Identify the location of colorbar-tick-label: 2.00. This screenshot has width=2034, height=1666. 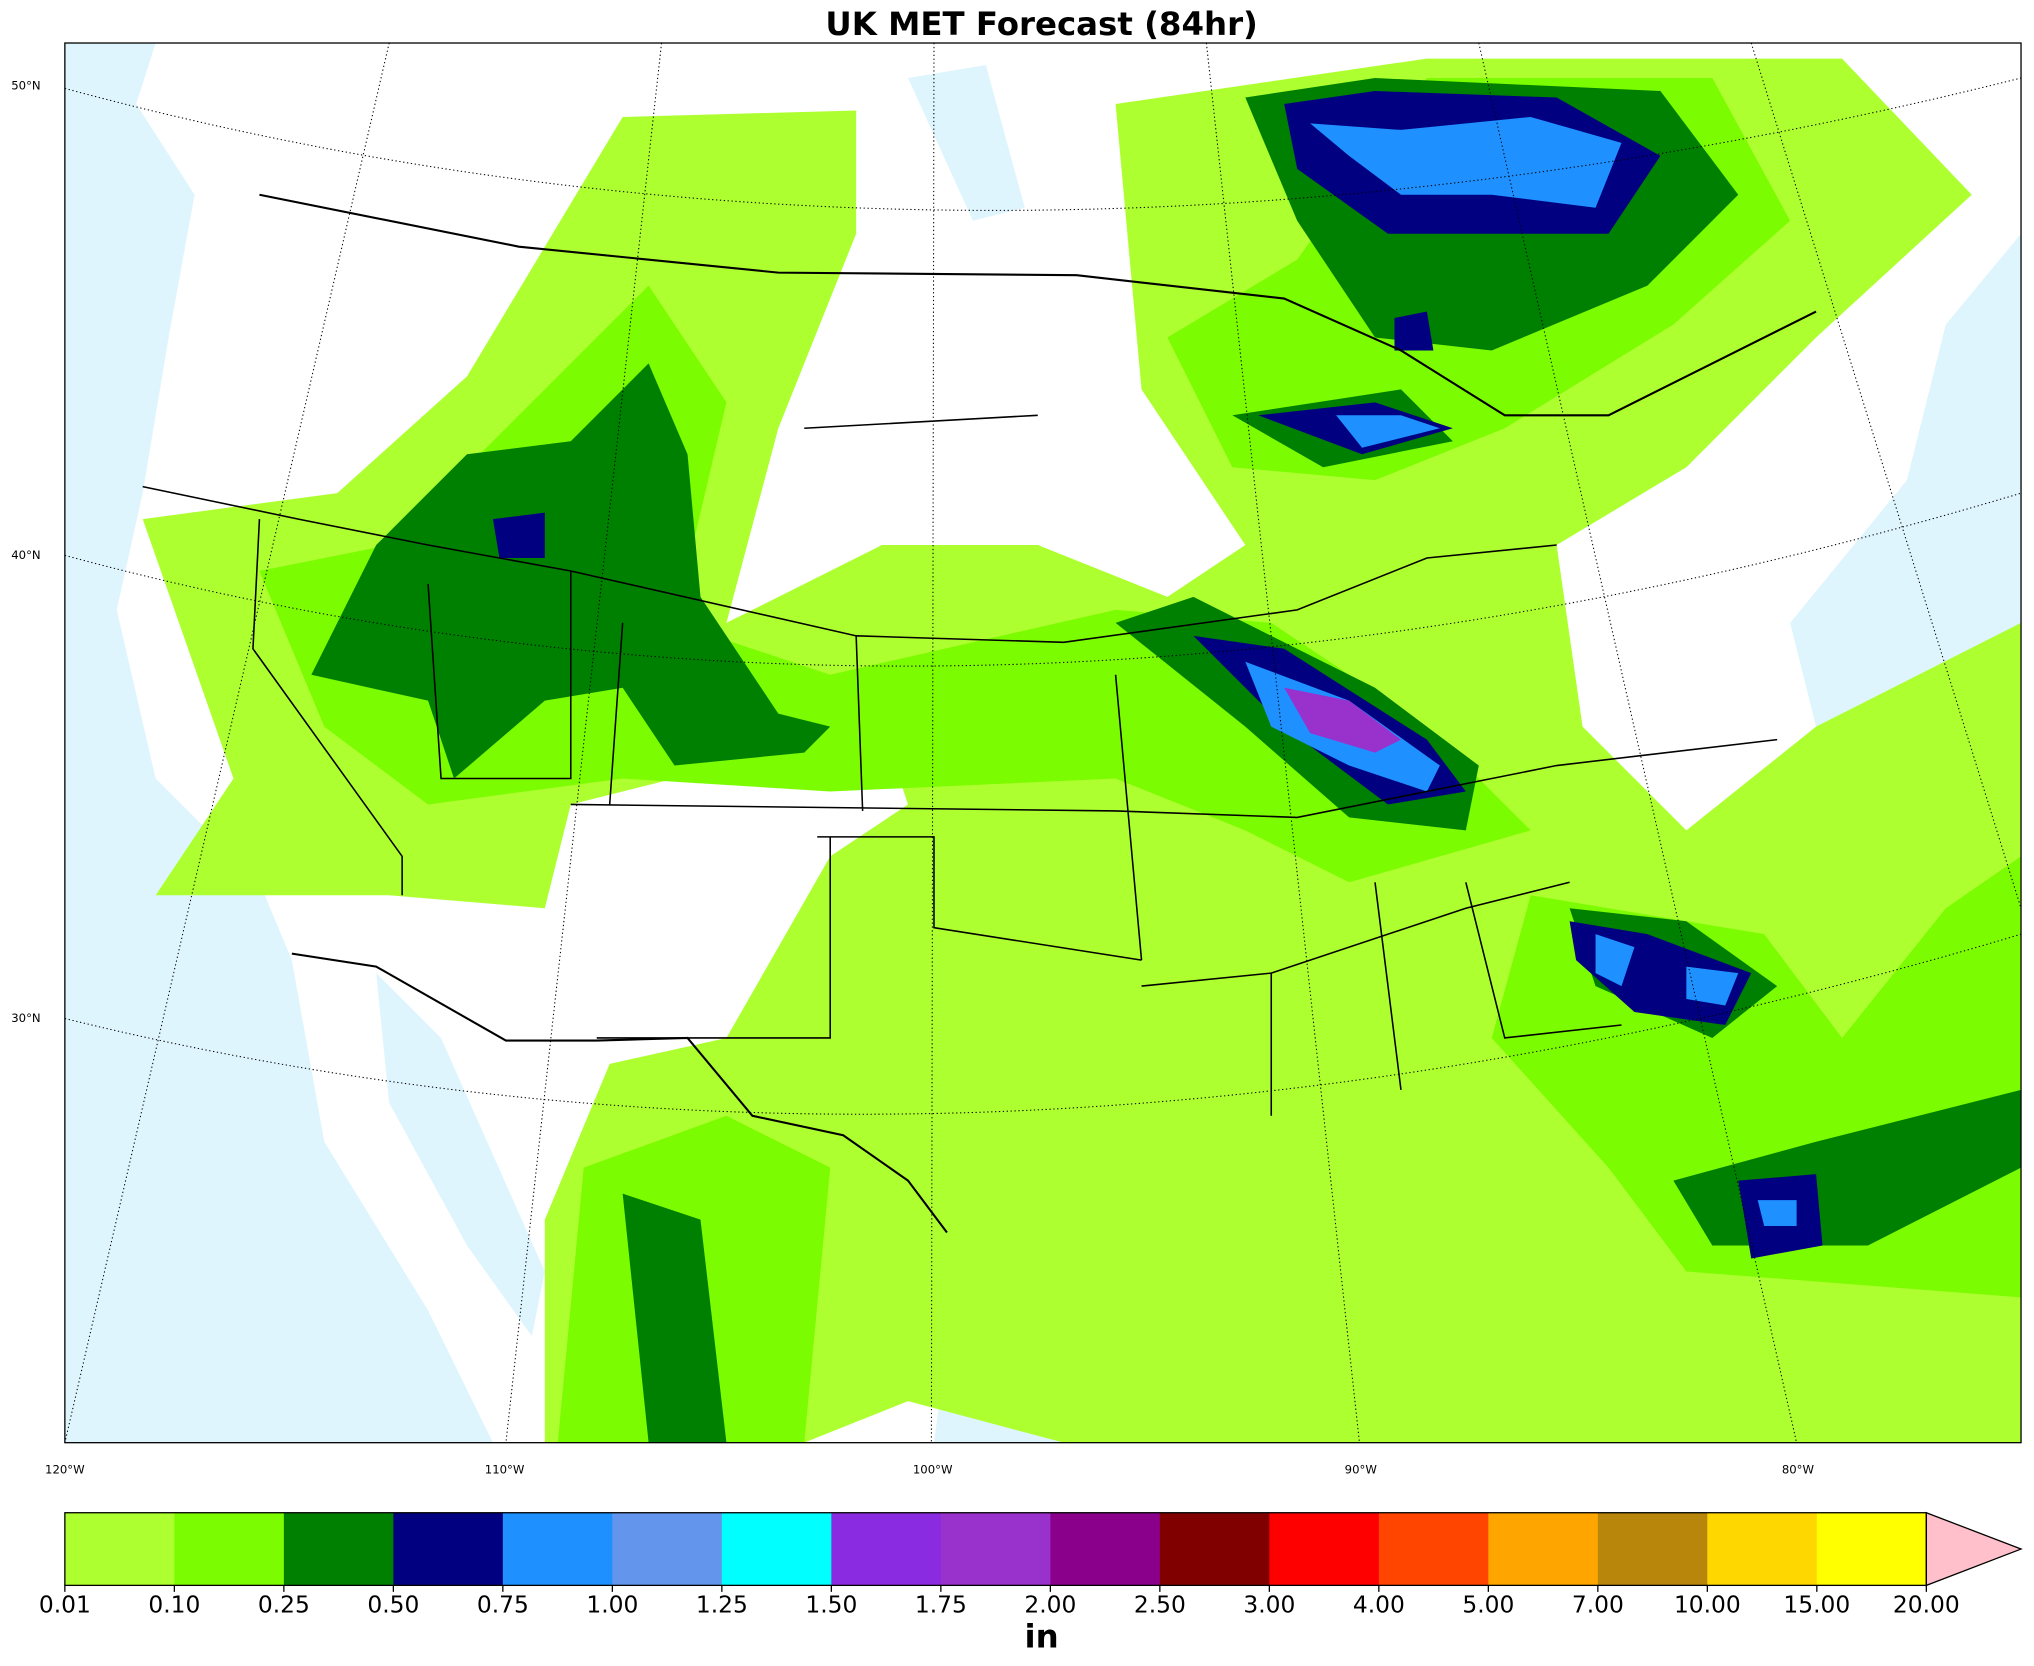
(1050, 1605).